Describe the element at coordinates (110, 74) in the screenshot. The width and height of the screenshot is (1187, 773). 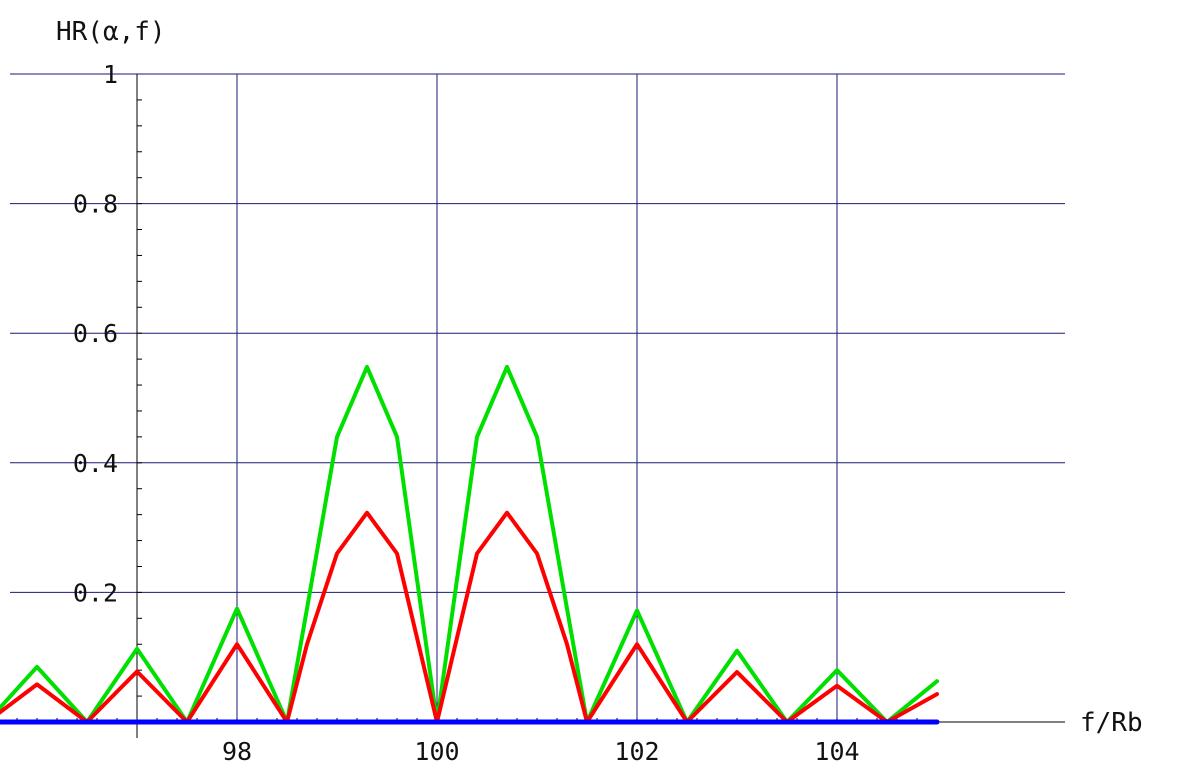
I see `y-tick-label: 1` at that location.